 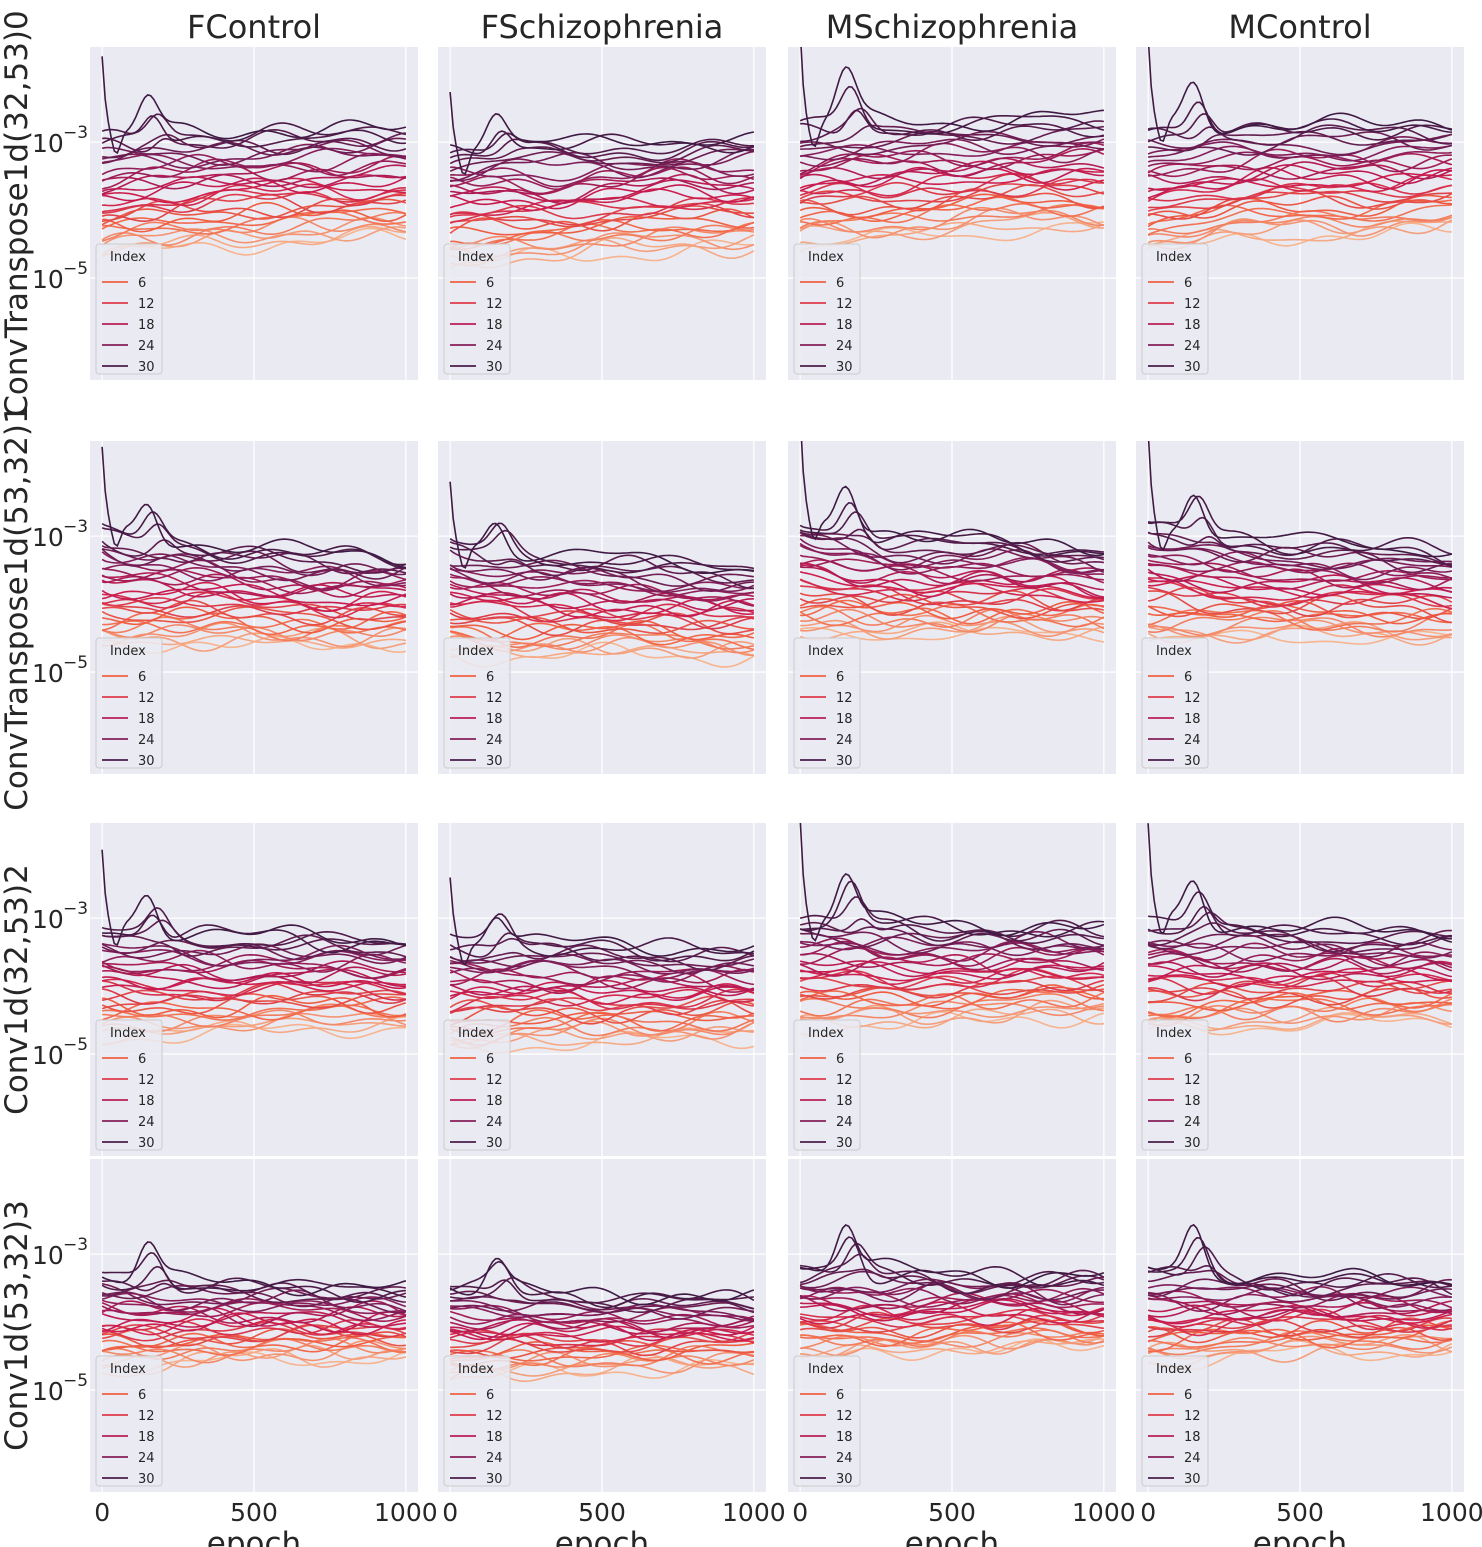 I want to click on y-tick-exponent: −5, so click(x=75, y=1045).